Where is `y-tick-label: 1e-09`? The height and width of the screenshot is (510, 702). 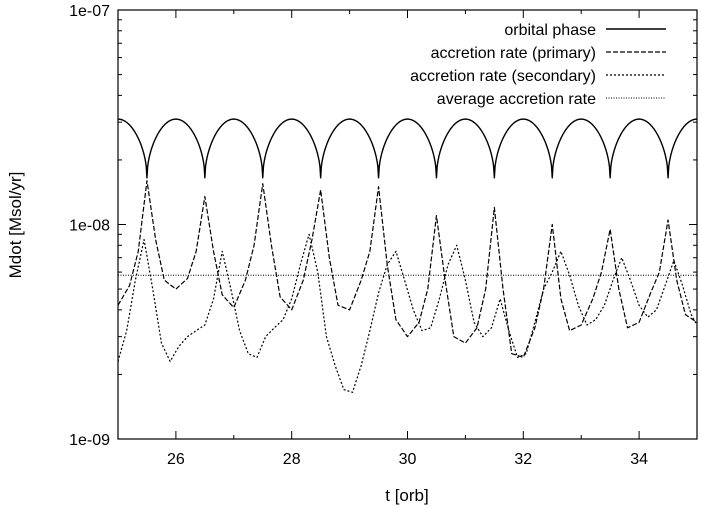 y-tick-label: 1e-09 is located at coordinates (89, 440).